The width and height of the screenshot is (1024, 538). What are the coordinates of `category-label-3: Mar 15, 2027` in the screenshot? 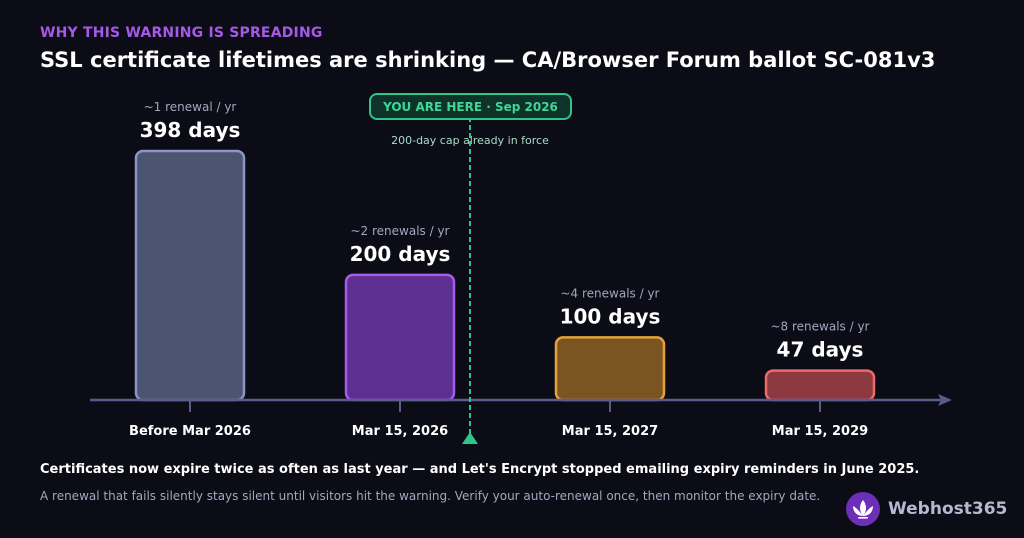 It's located at (610, 431).